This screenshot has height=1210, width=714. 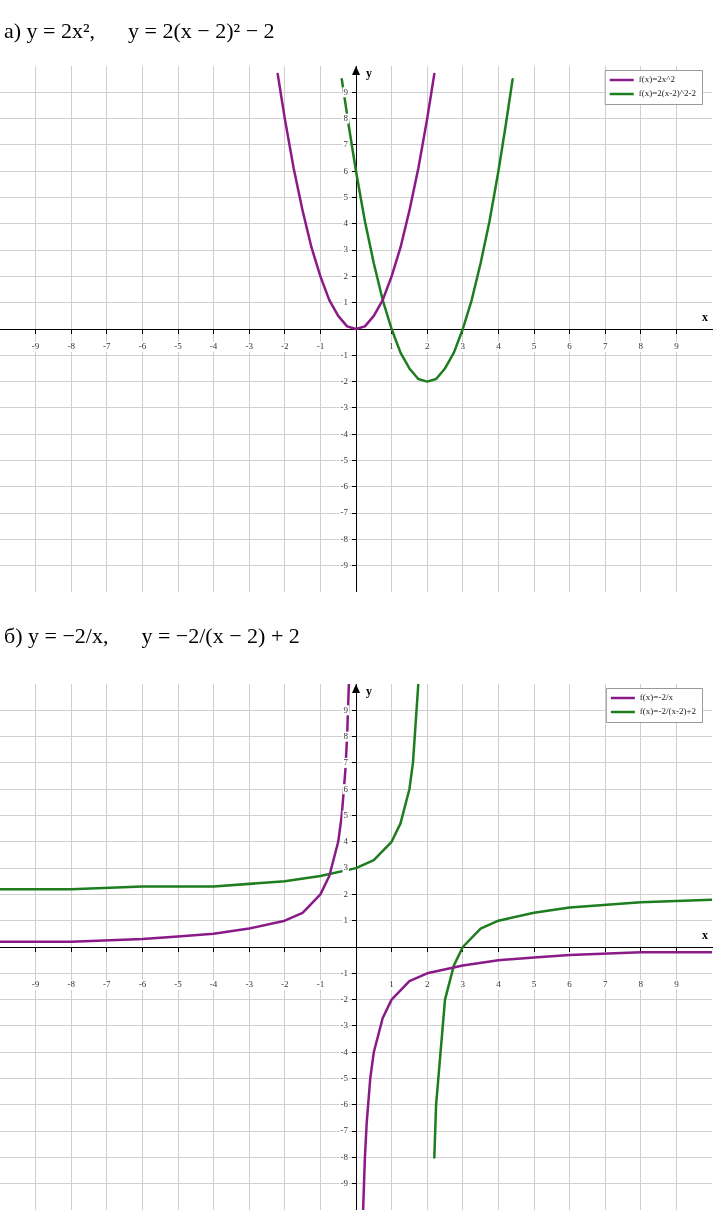 I want to click on legend-label: f(x)=-2/x, so click(x=656, y=697).